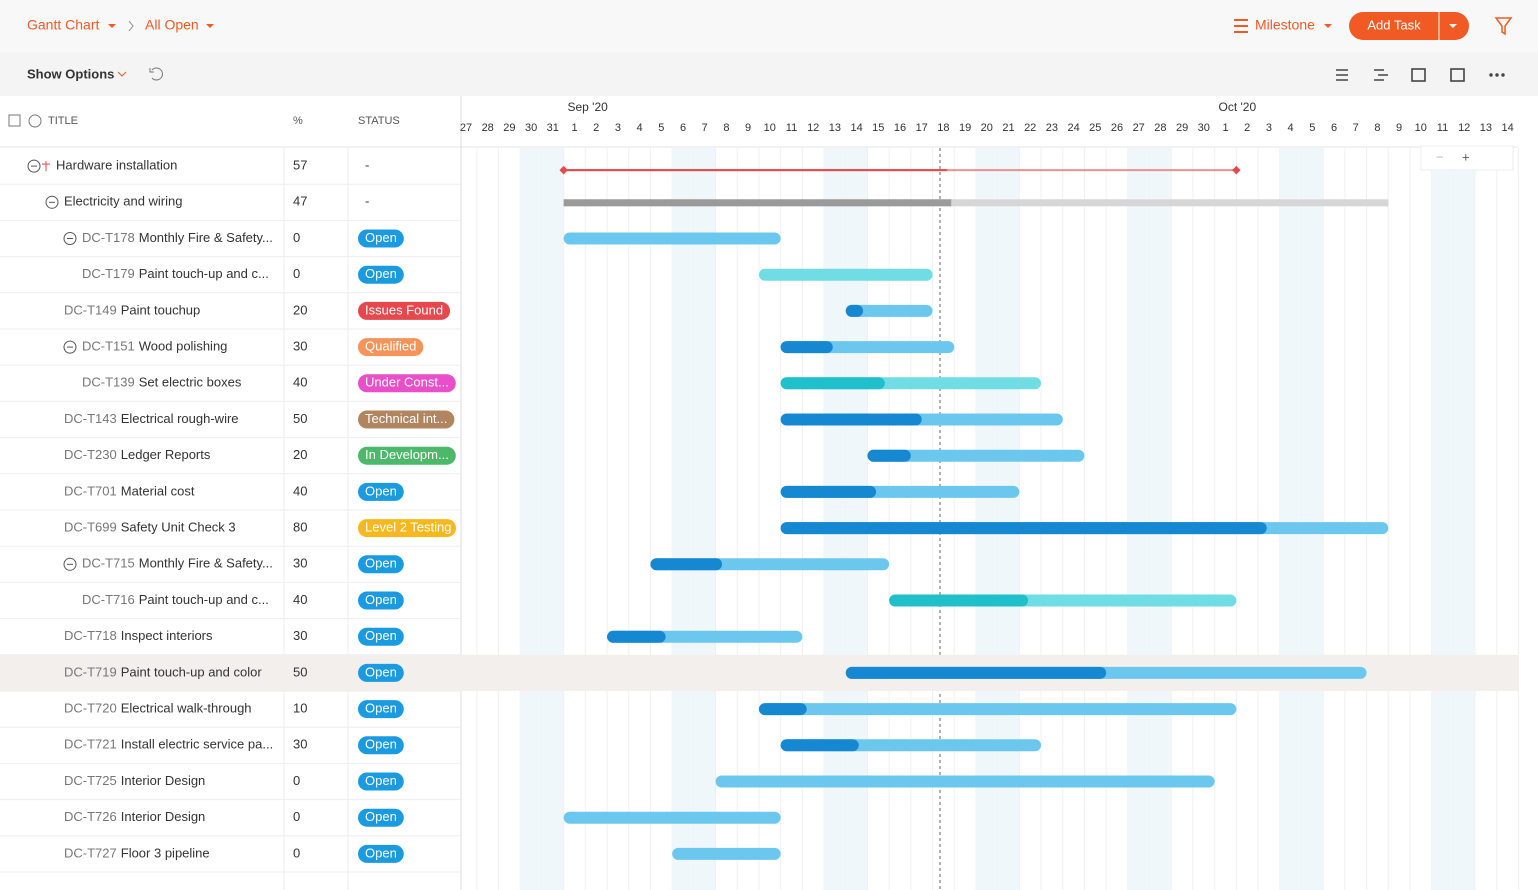  What do you see at coordinates (46, 166) in the screenshot?
I see `milestone-icon` at bounding box center [46, 166].